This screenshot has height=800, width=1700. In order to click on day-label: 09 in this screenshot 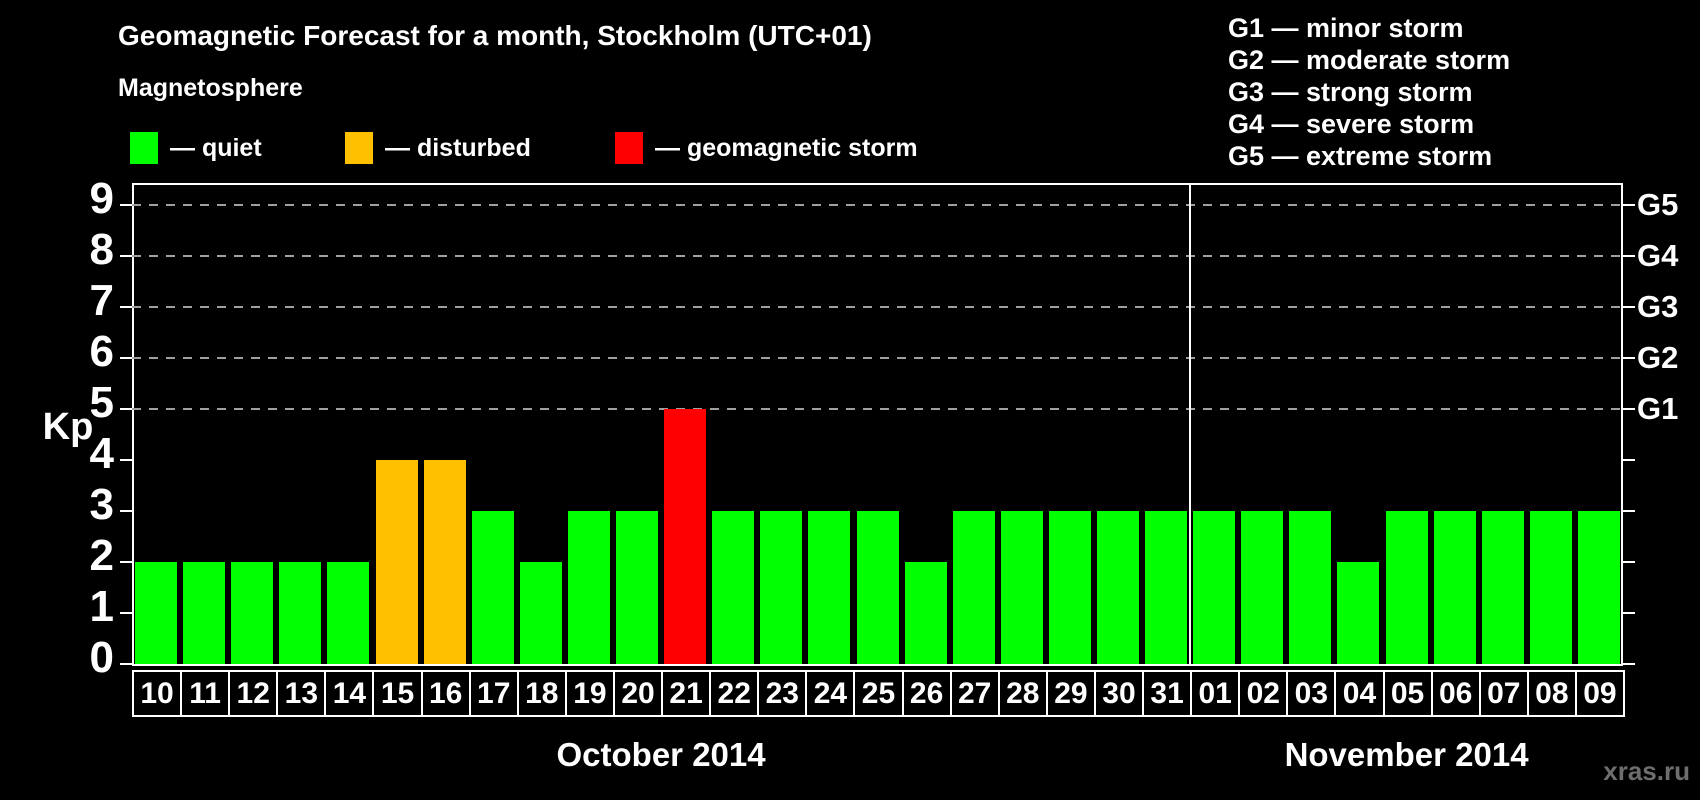, I will do `click(1599, 693)`.